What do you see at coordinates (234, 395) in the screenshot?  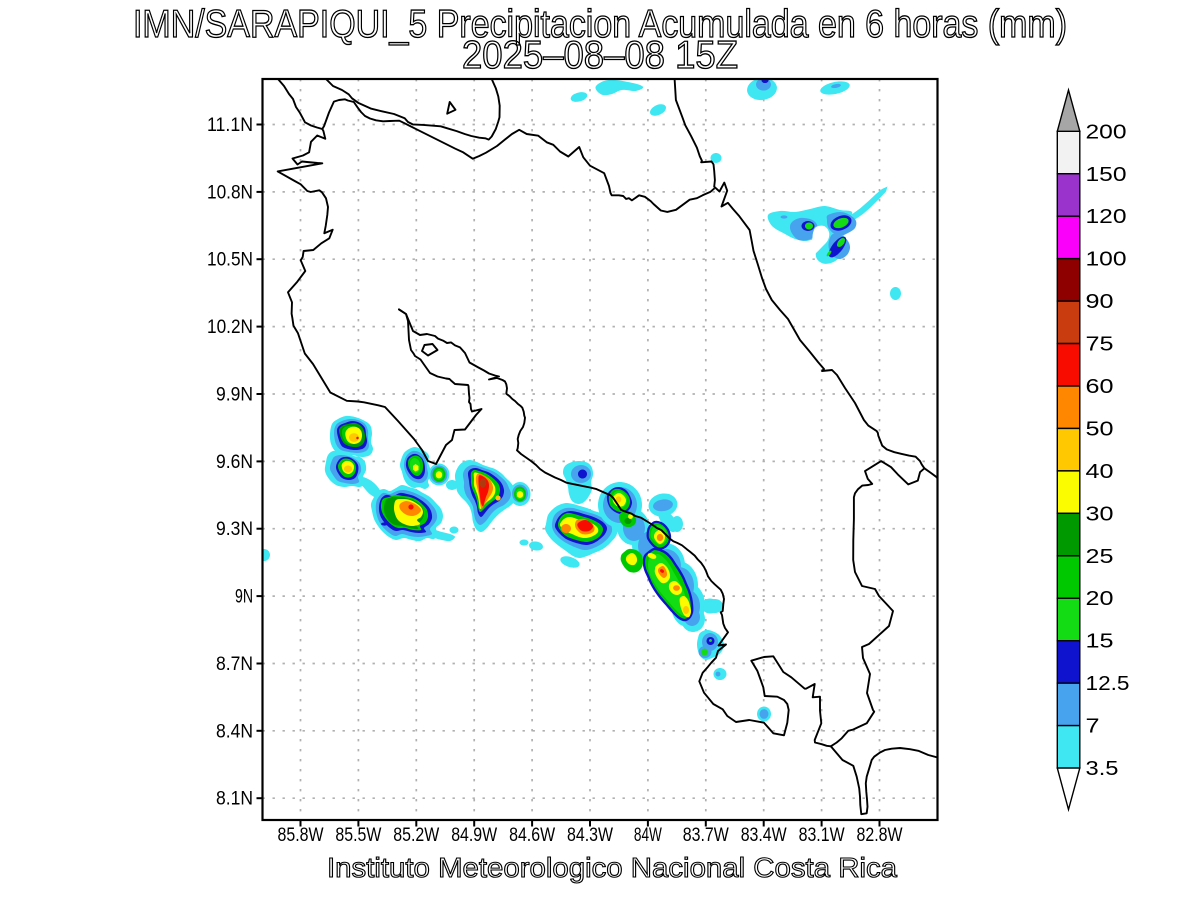 I see `svg-text: 9.9N` at bounding box center [234, 395].